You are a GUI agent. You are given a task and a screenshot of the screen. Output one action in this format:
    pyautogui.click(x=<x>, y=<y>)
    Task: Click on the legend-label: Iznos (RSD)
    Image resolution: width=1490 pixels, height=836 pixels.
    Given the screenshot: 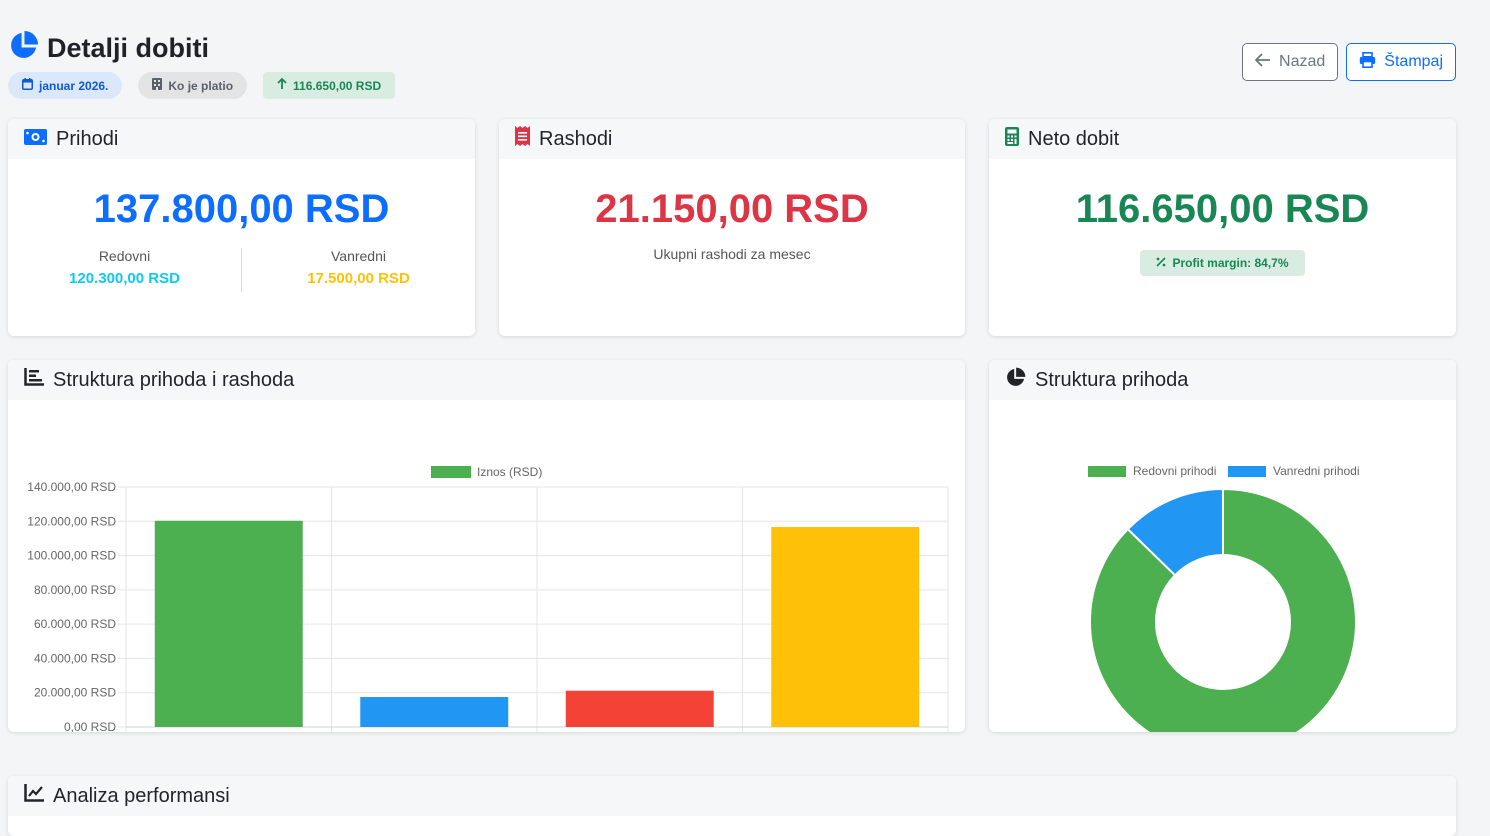 What is the action you would take?
    pyautogui.click(x=509, y=472)
    